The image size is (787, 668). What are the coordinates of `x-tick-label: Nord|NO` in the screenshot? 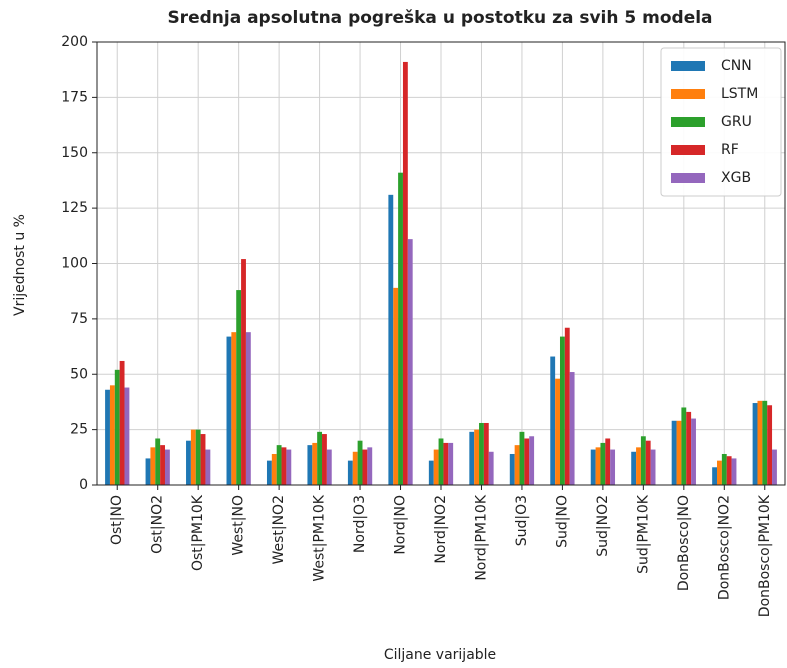 It's located at (401, 525).